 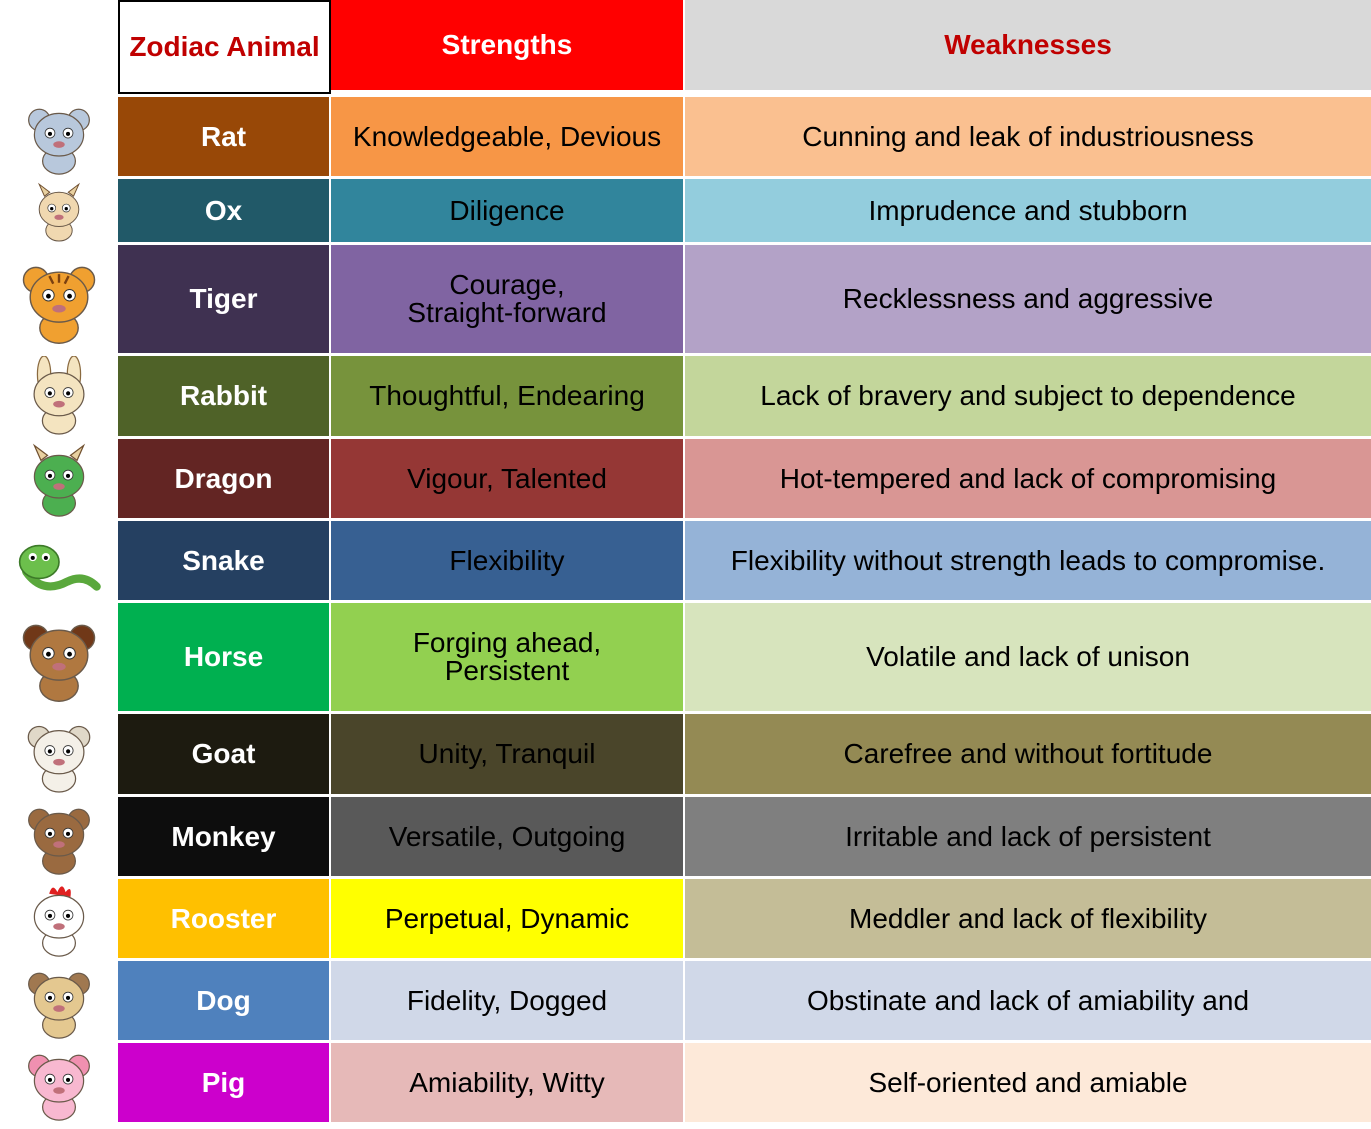 I want to click on animal-name-cell: Ox, so click(x=224, y=212).